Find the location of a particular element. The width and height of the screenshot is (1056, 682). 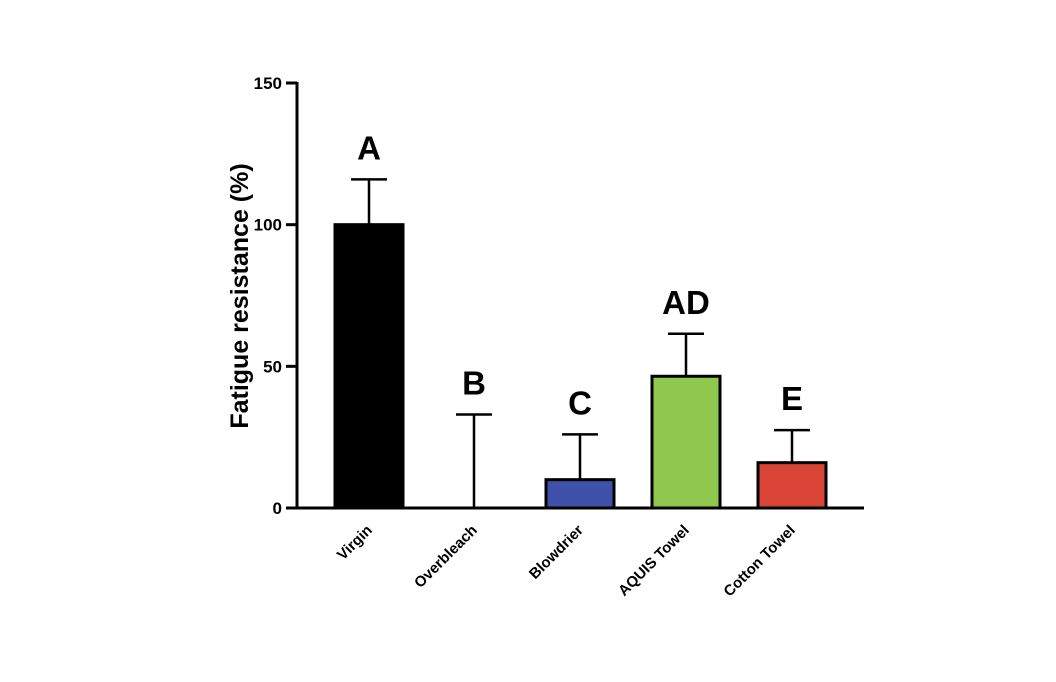

significance-label: B is located at coordinates (474, 383).